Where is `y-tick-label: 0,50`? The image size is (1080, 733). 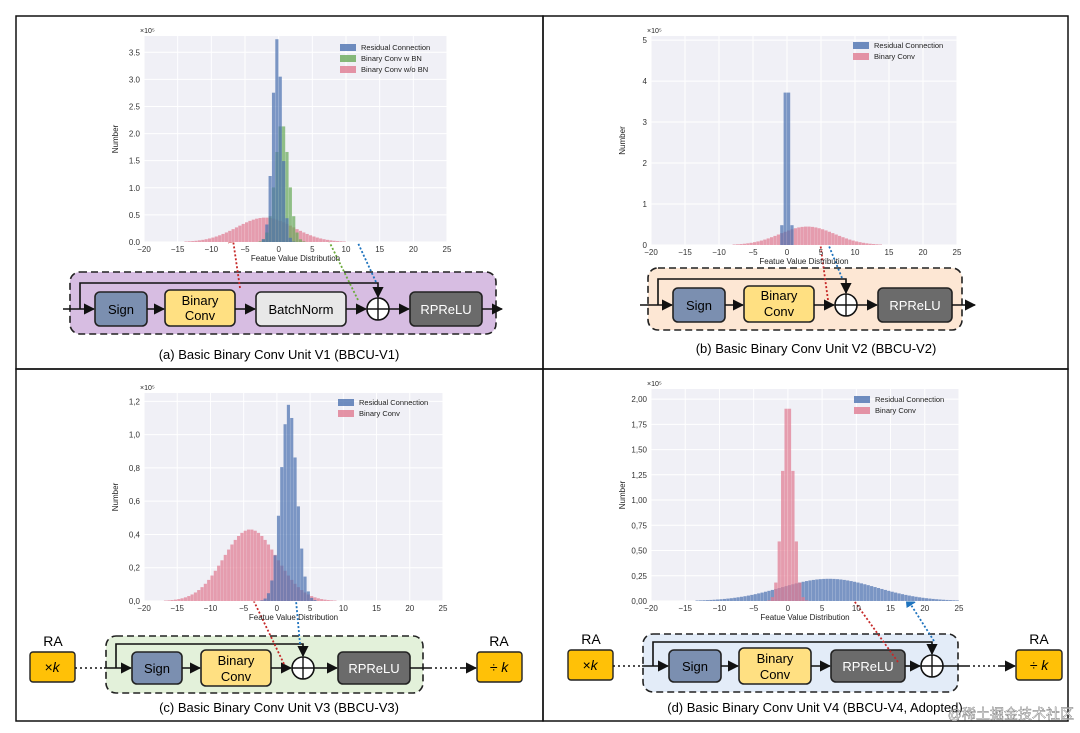 y-tick-label: 0,50 is located at coordinates (639, 551).